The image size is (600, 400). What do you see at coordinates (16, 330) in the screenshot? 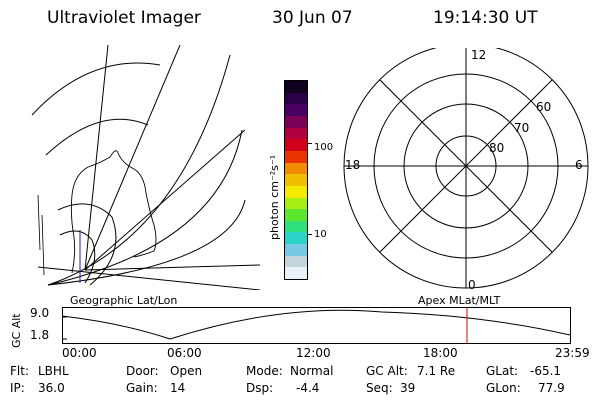
I see `altitude-axis-label: GC Alt` at bounding box center [16, 330].